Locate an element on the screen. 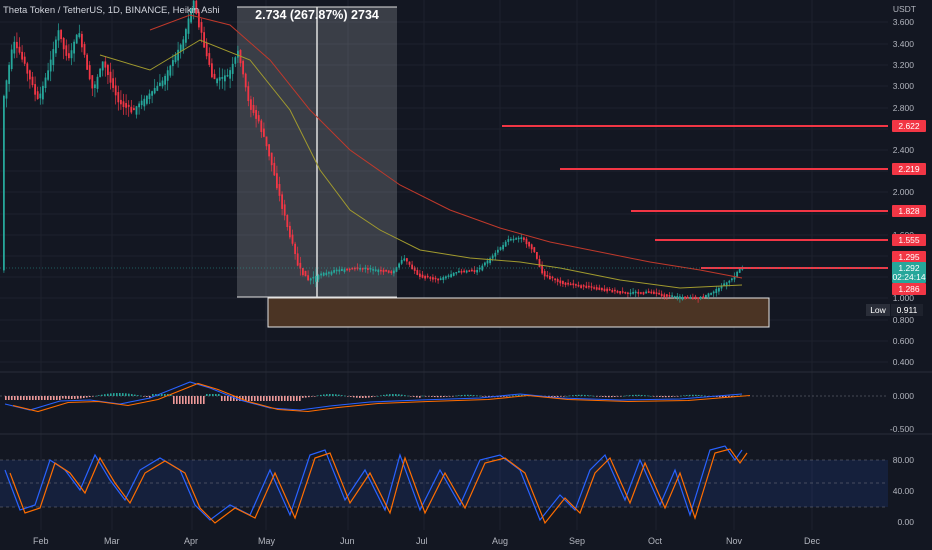 This screenshot has height=550, width=932. stoch-tick: 40.00 is located at coordinates (903, 491).